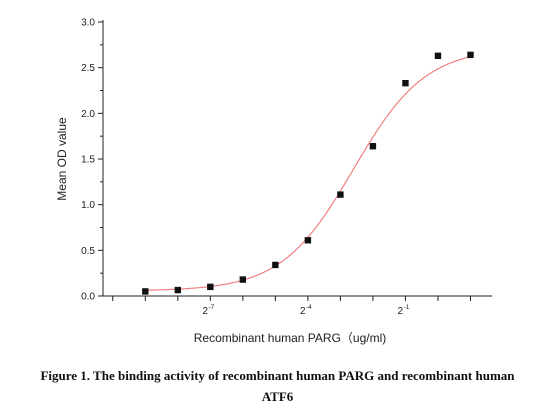  I want to click on y-tick-label: 0.0, so click(88, 297).